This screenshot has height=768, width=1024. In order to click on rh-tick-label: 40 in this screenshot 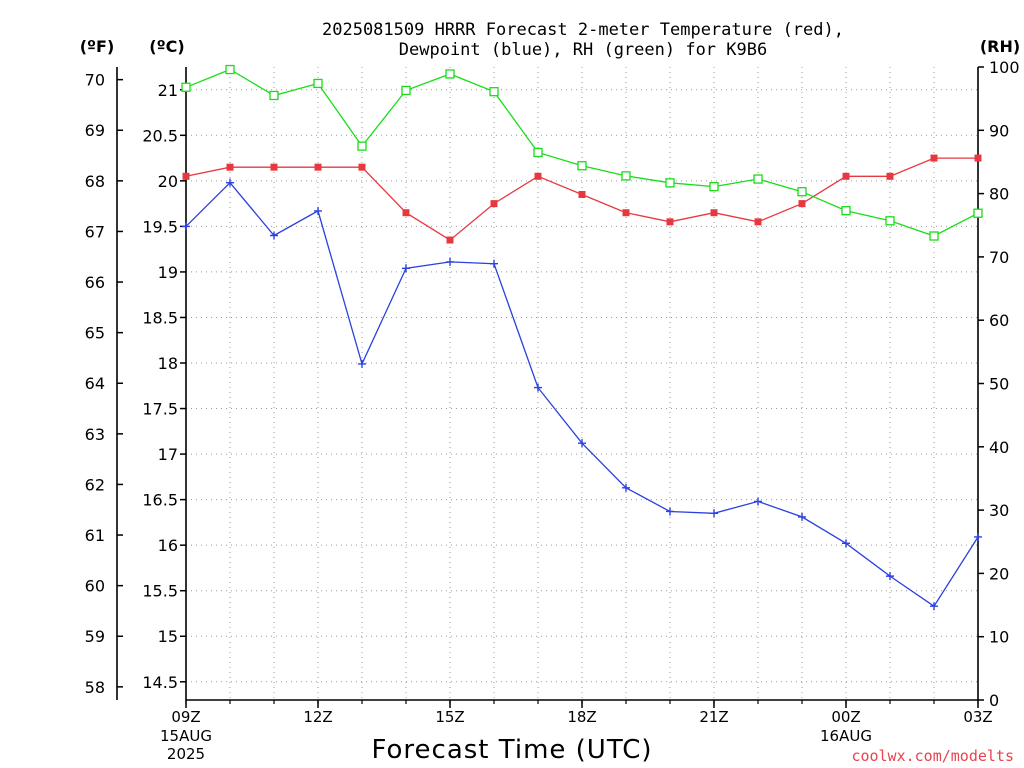, I will do `click(999, 447)`.